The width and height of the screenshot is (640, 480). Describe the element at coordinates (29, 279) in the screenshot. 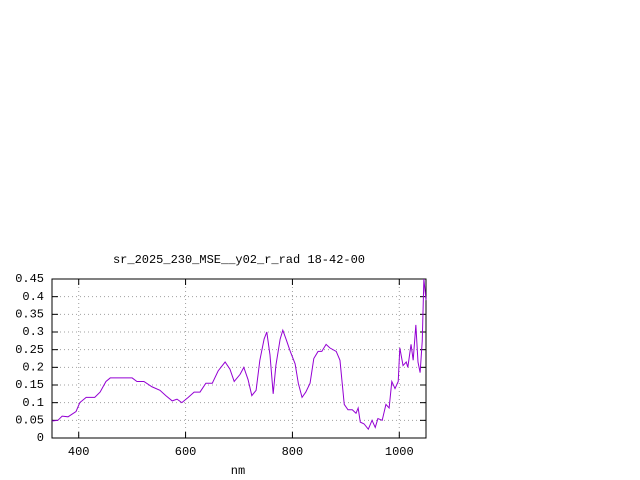

I see `y-tick-label: 0.45` at that location.